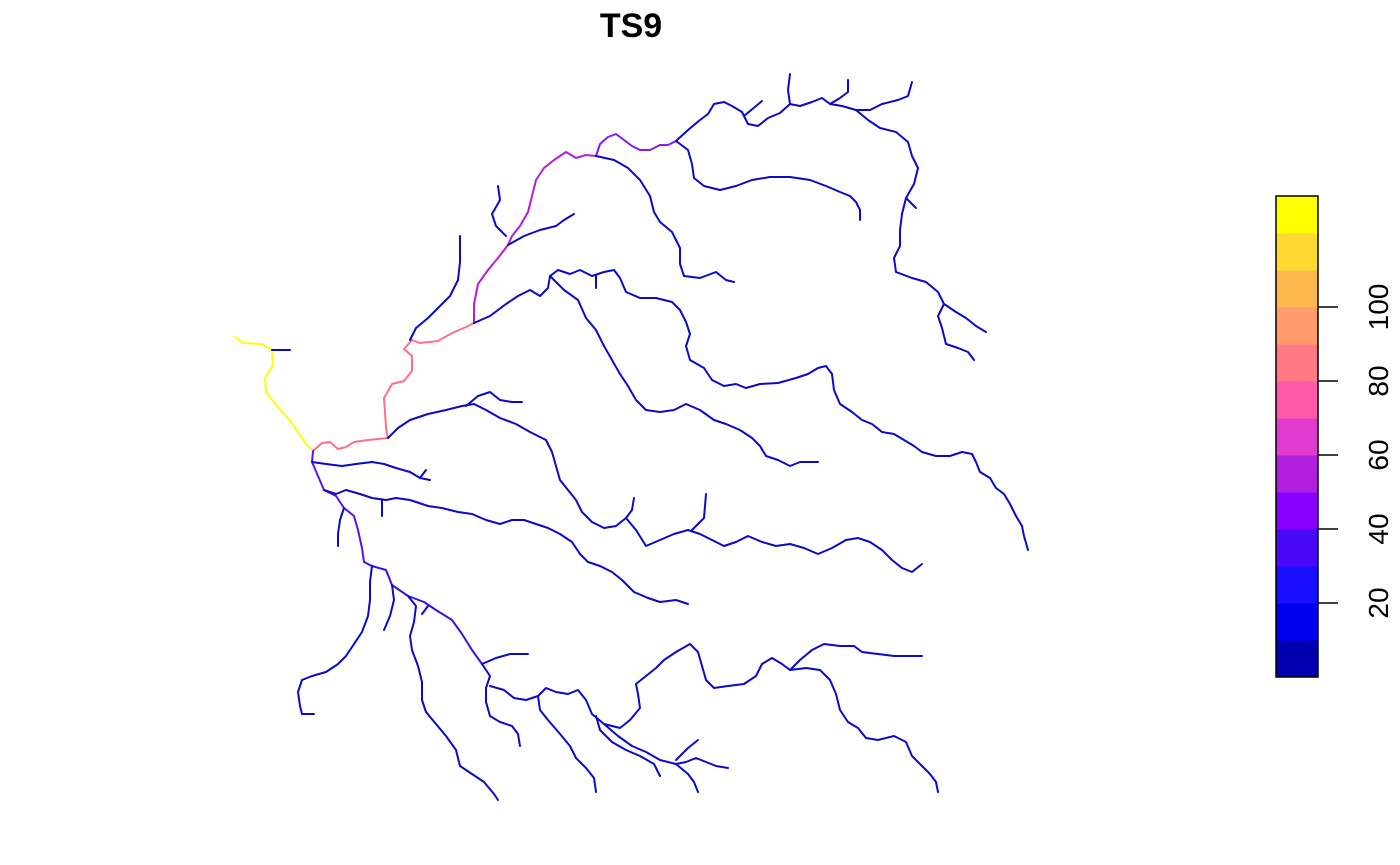 The image size is (1400, 865). Describe the element at coordinates (702, 763) in the screenshot. I see `tributary-south-branch-g` at that location.